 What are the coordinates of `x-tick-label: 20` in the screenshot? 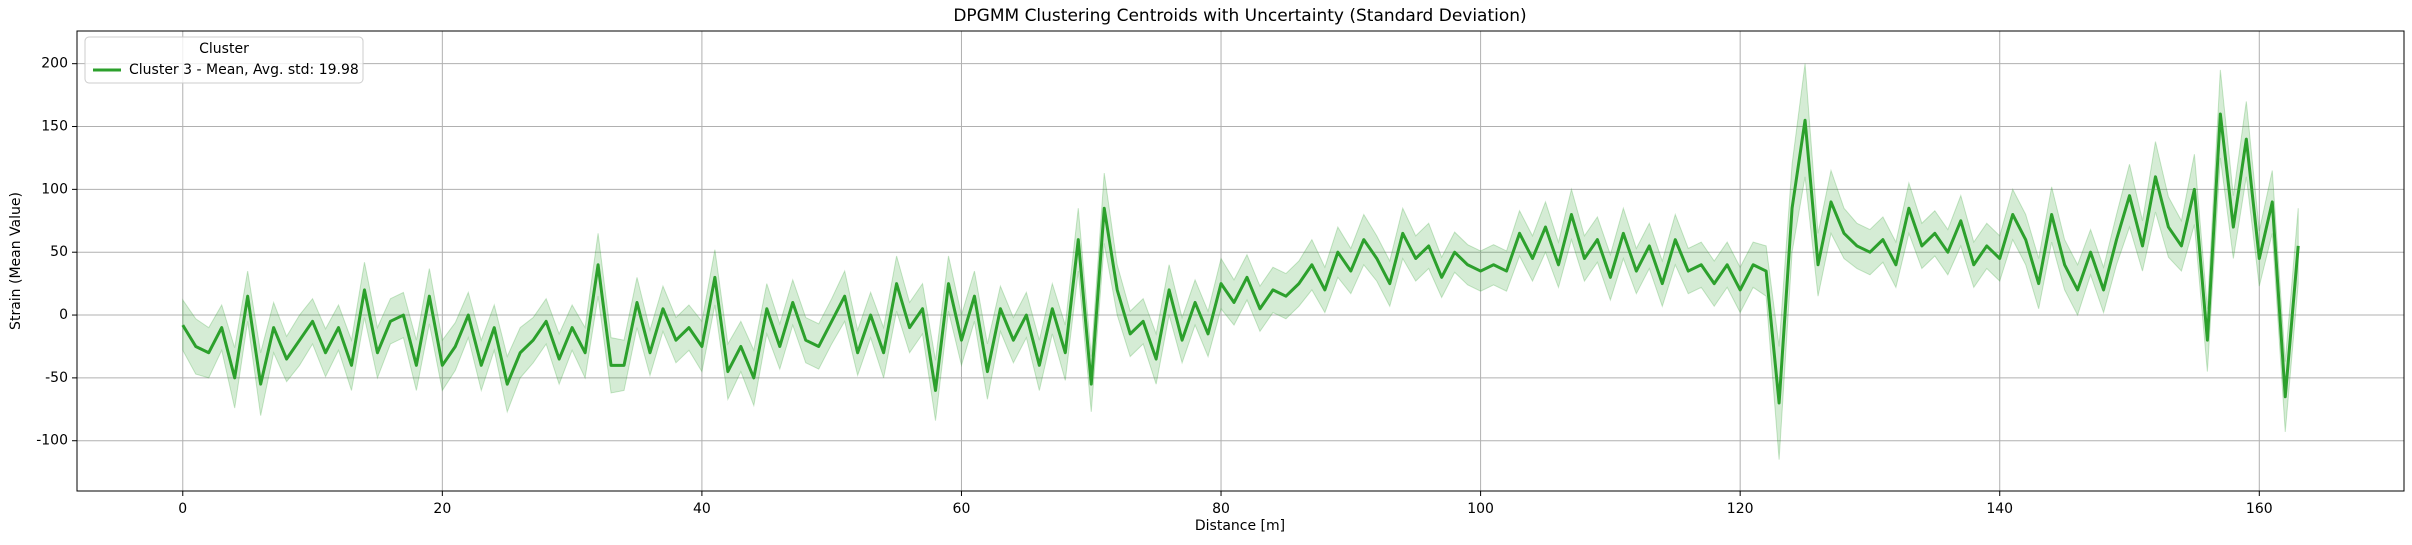 It's located at (442, 509).